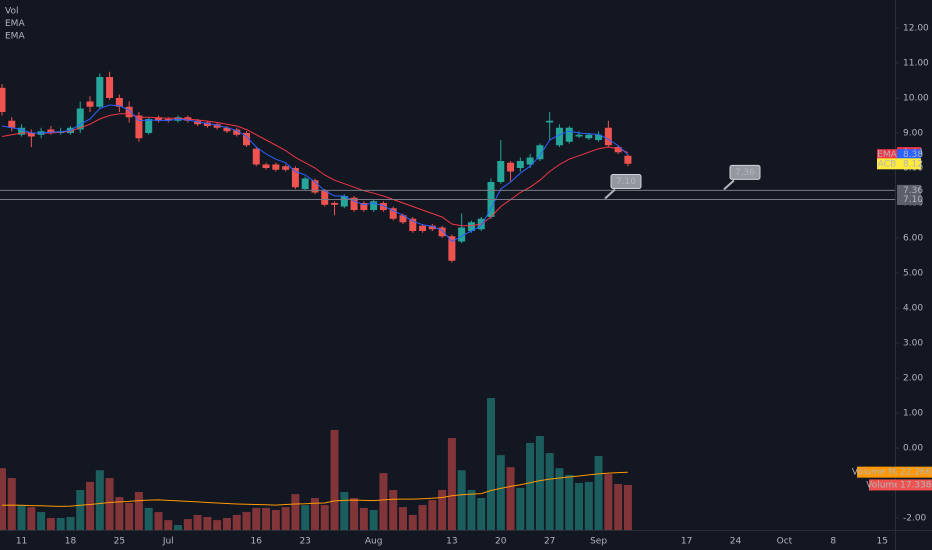  Describe the element at coordinates (15, 24) in the screenshot. I see `legend-item: EMA` at that location.